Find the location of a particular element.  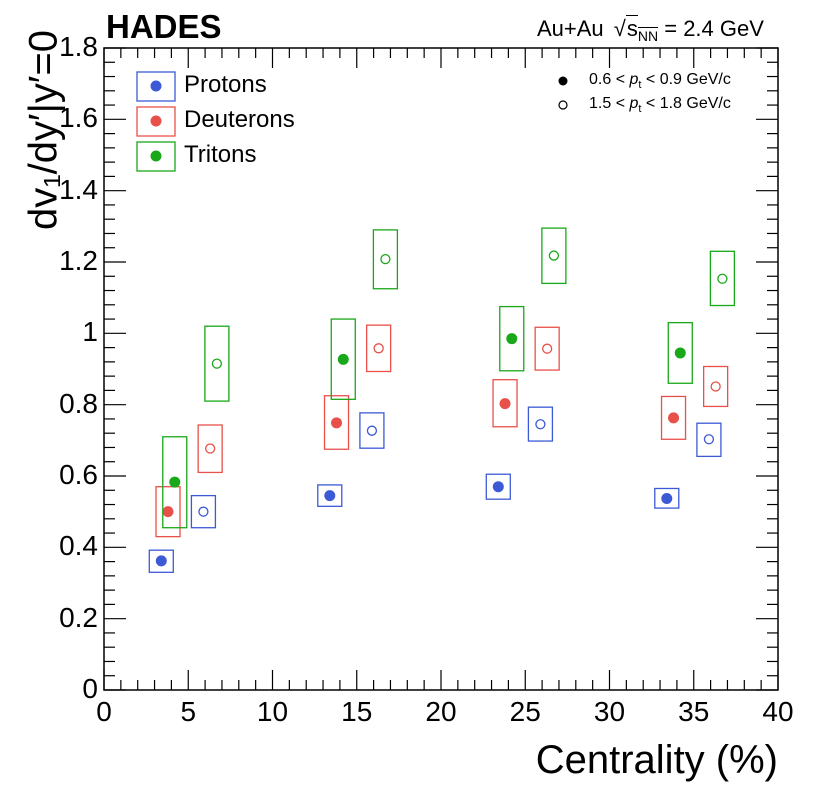

legend-protons-label: Protons is located at coordinates (225, 84).